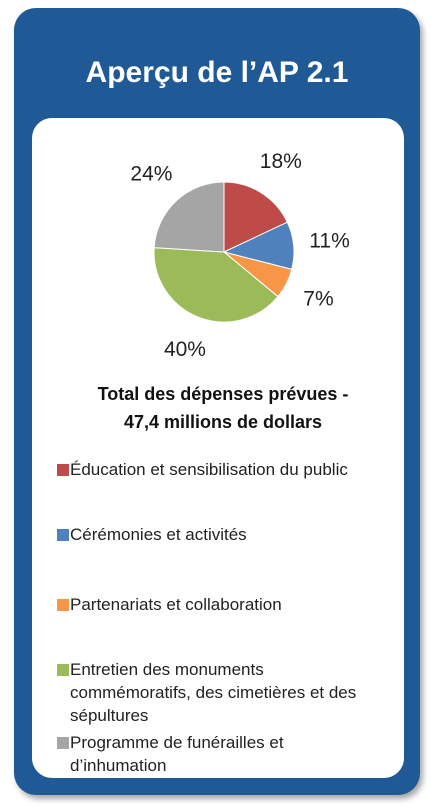 The image size is (431, 807). Describe the element at coordinates (177, 754) in the screenshot. I see `legend-label: Programme de funérailles et d’inhumation` at that location.